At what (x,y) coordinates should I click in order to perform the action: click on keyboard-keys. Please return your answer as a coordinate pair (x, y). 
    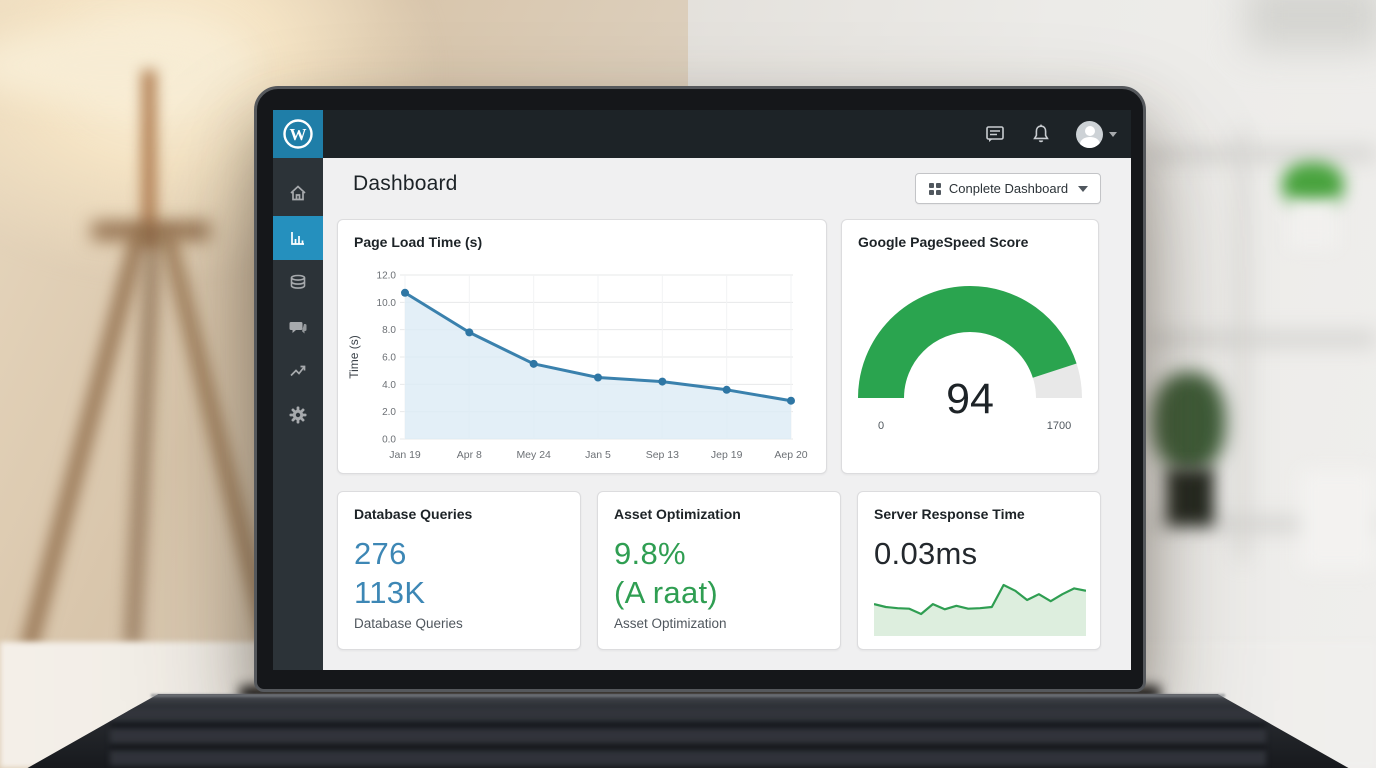
    Looking at the image, I should click on (688, 737).